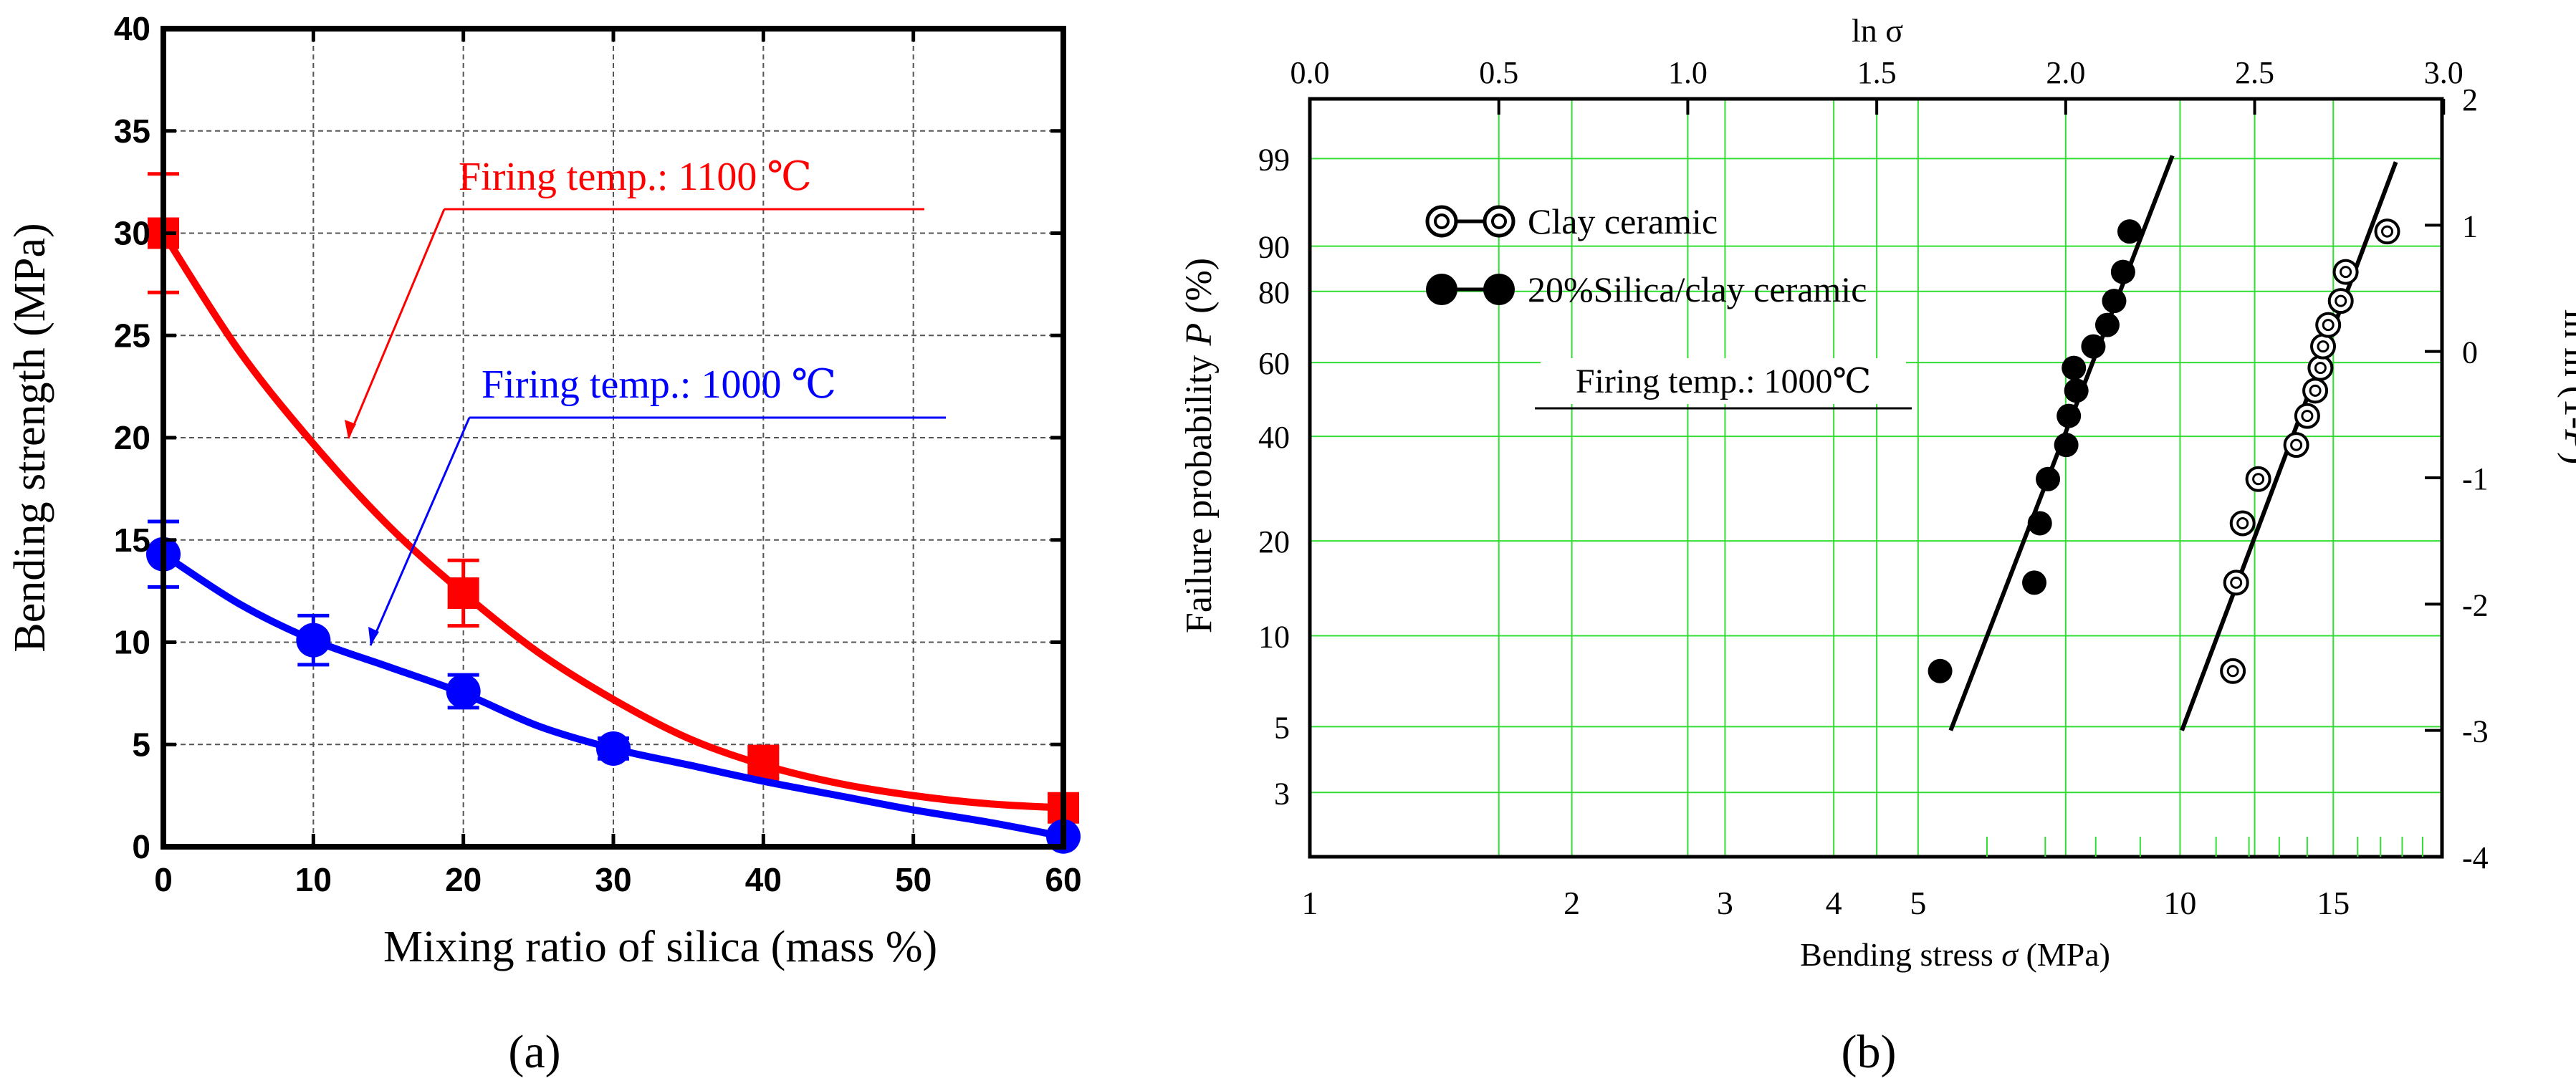 The height and width of the screenshot is (1091, 2576). Describe the element at coordinates (1870, 1052) in the screenshot. I see `panel-b-label: (b)` at that location.